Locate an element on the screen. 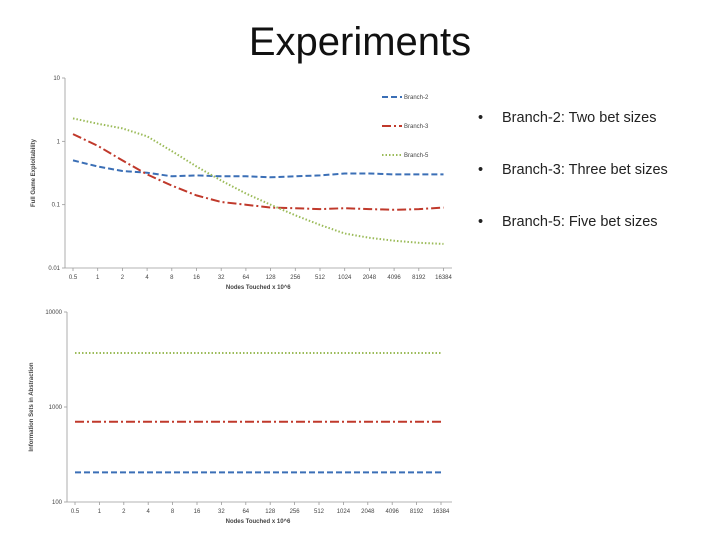  bullet-item: • Branch-2: Two bet sizes is located at coordinates (598, 136).